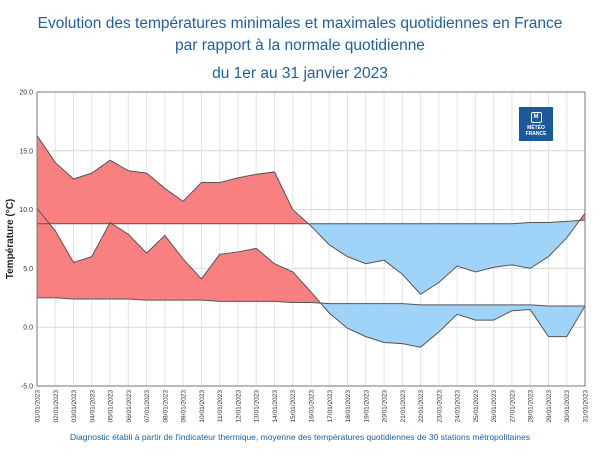  What do you see at coordinates (220, 406) in the screenshot?
I see `x-tick-label: 11/01/2023` at bounding box center [220, 406].